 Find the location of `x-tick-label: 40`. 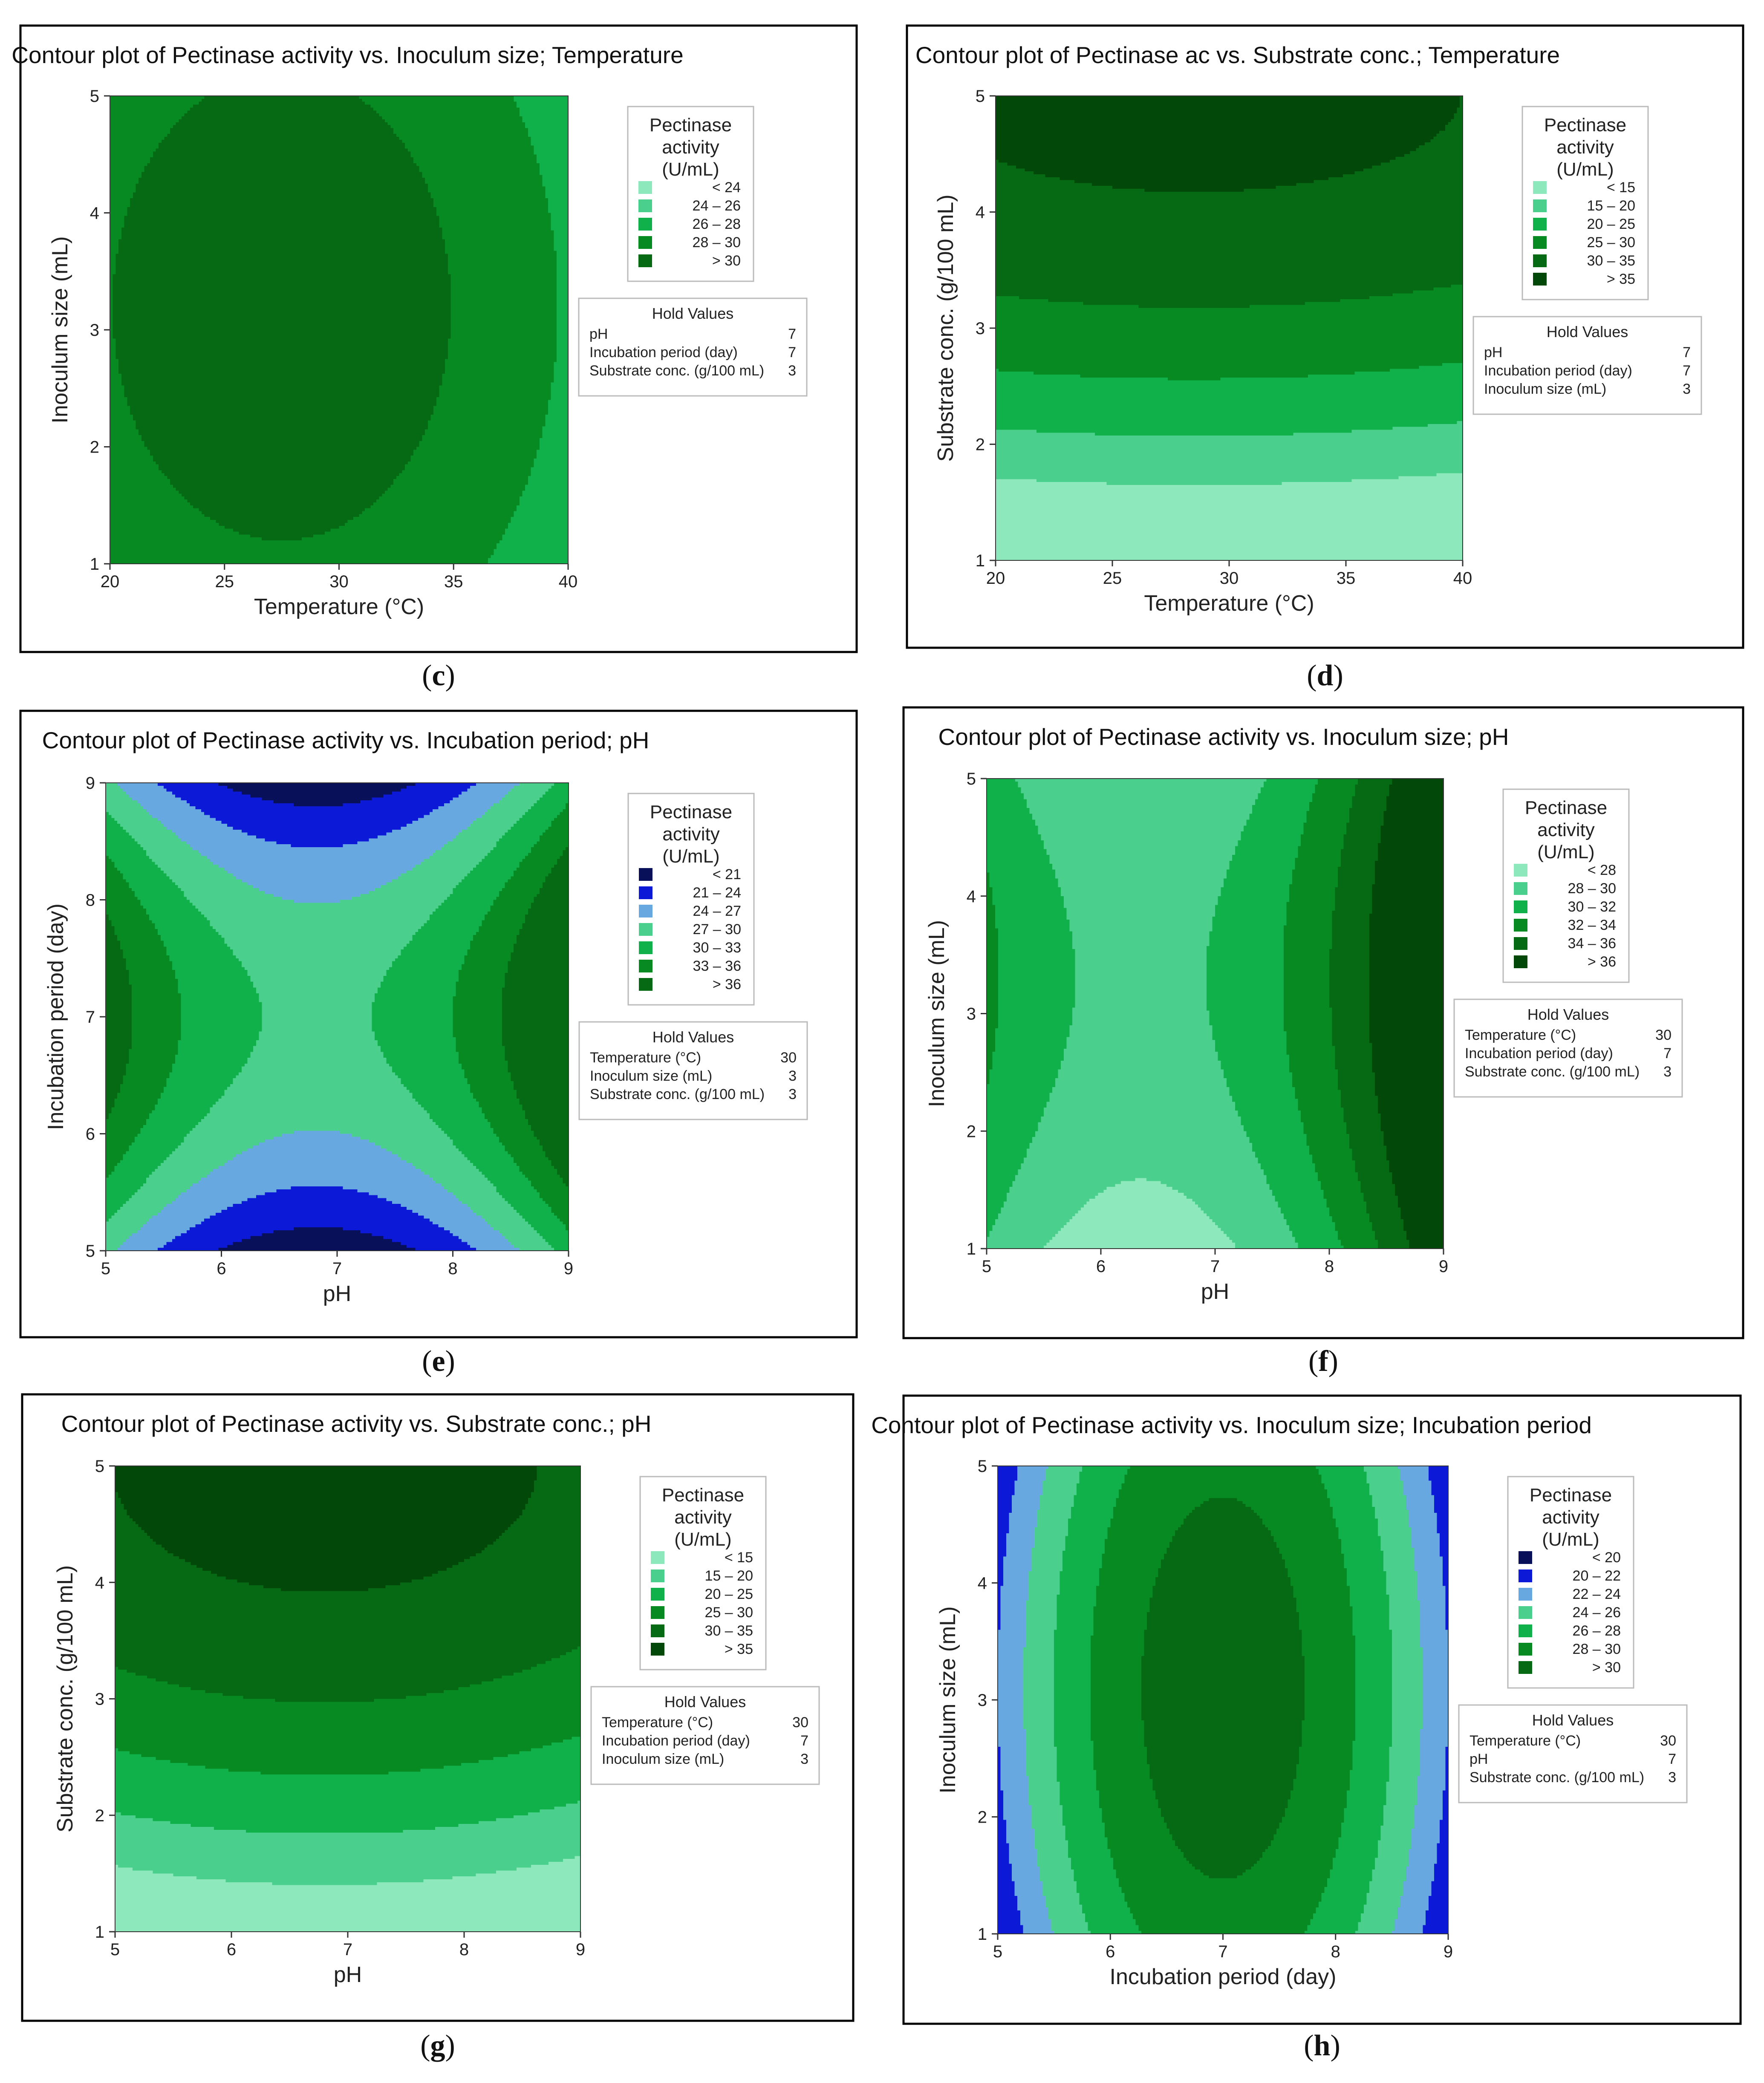

x-tick-label: 40 is located at coordinates (568, 581).